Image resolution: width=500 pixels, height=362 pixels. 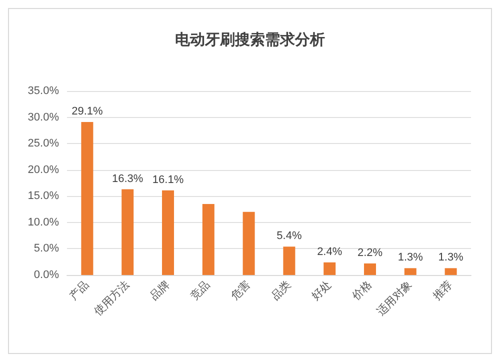 I want to click on x-tick-label: 价格, so click(x=361, y=291).